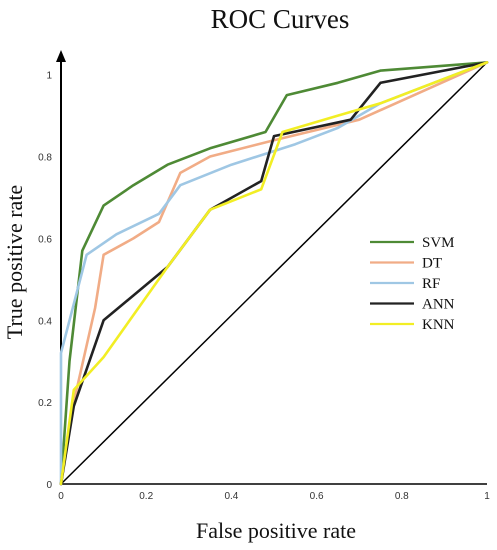  I want to click on legend-label-knn: KNN, so click(438, 325).